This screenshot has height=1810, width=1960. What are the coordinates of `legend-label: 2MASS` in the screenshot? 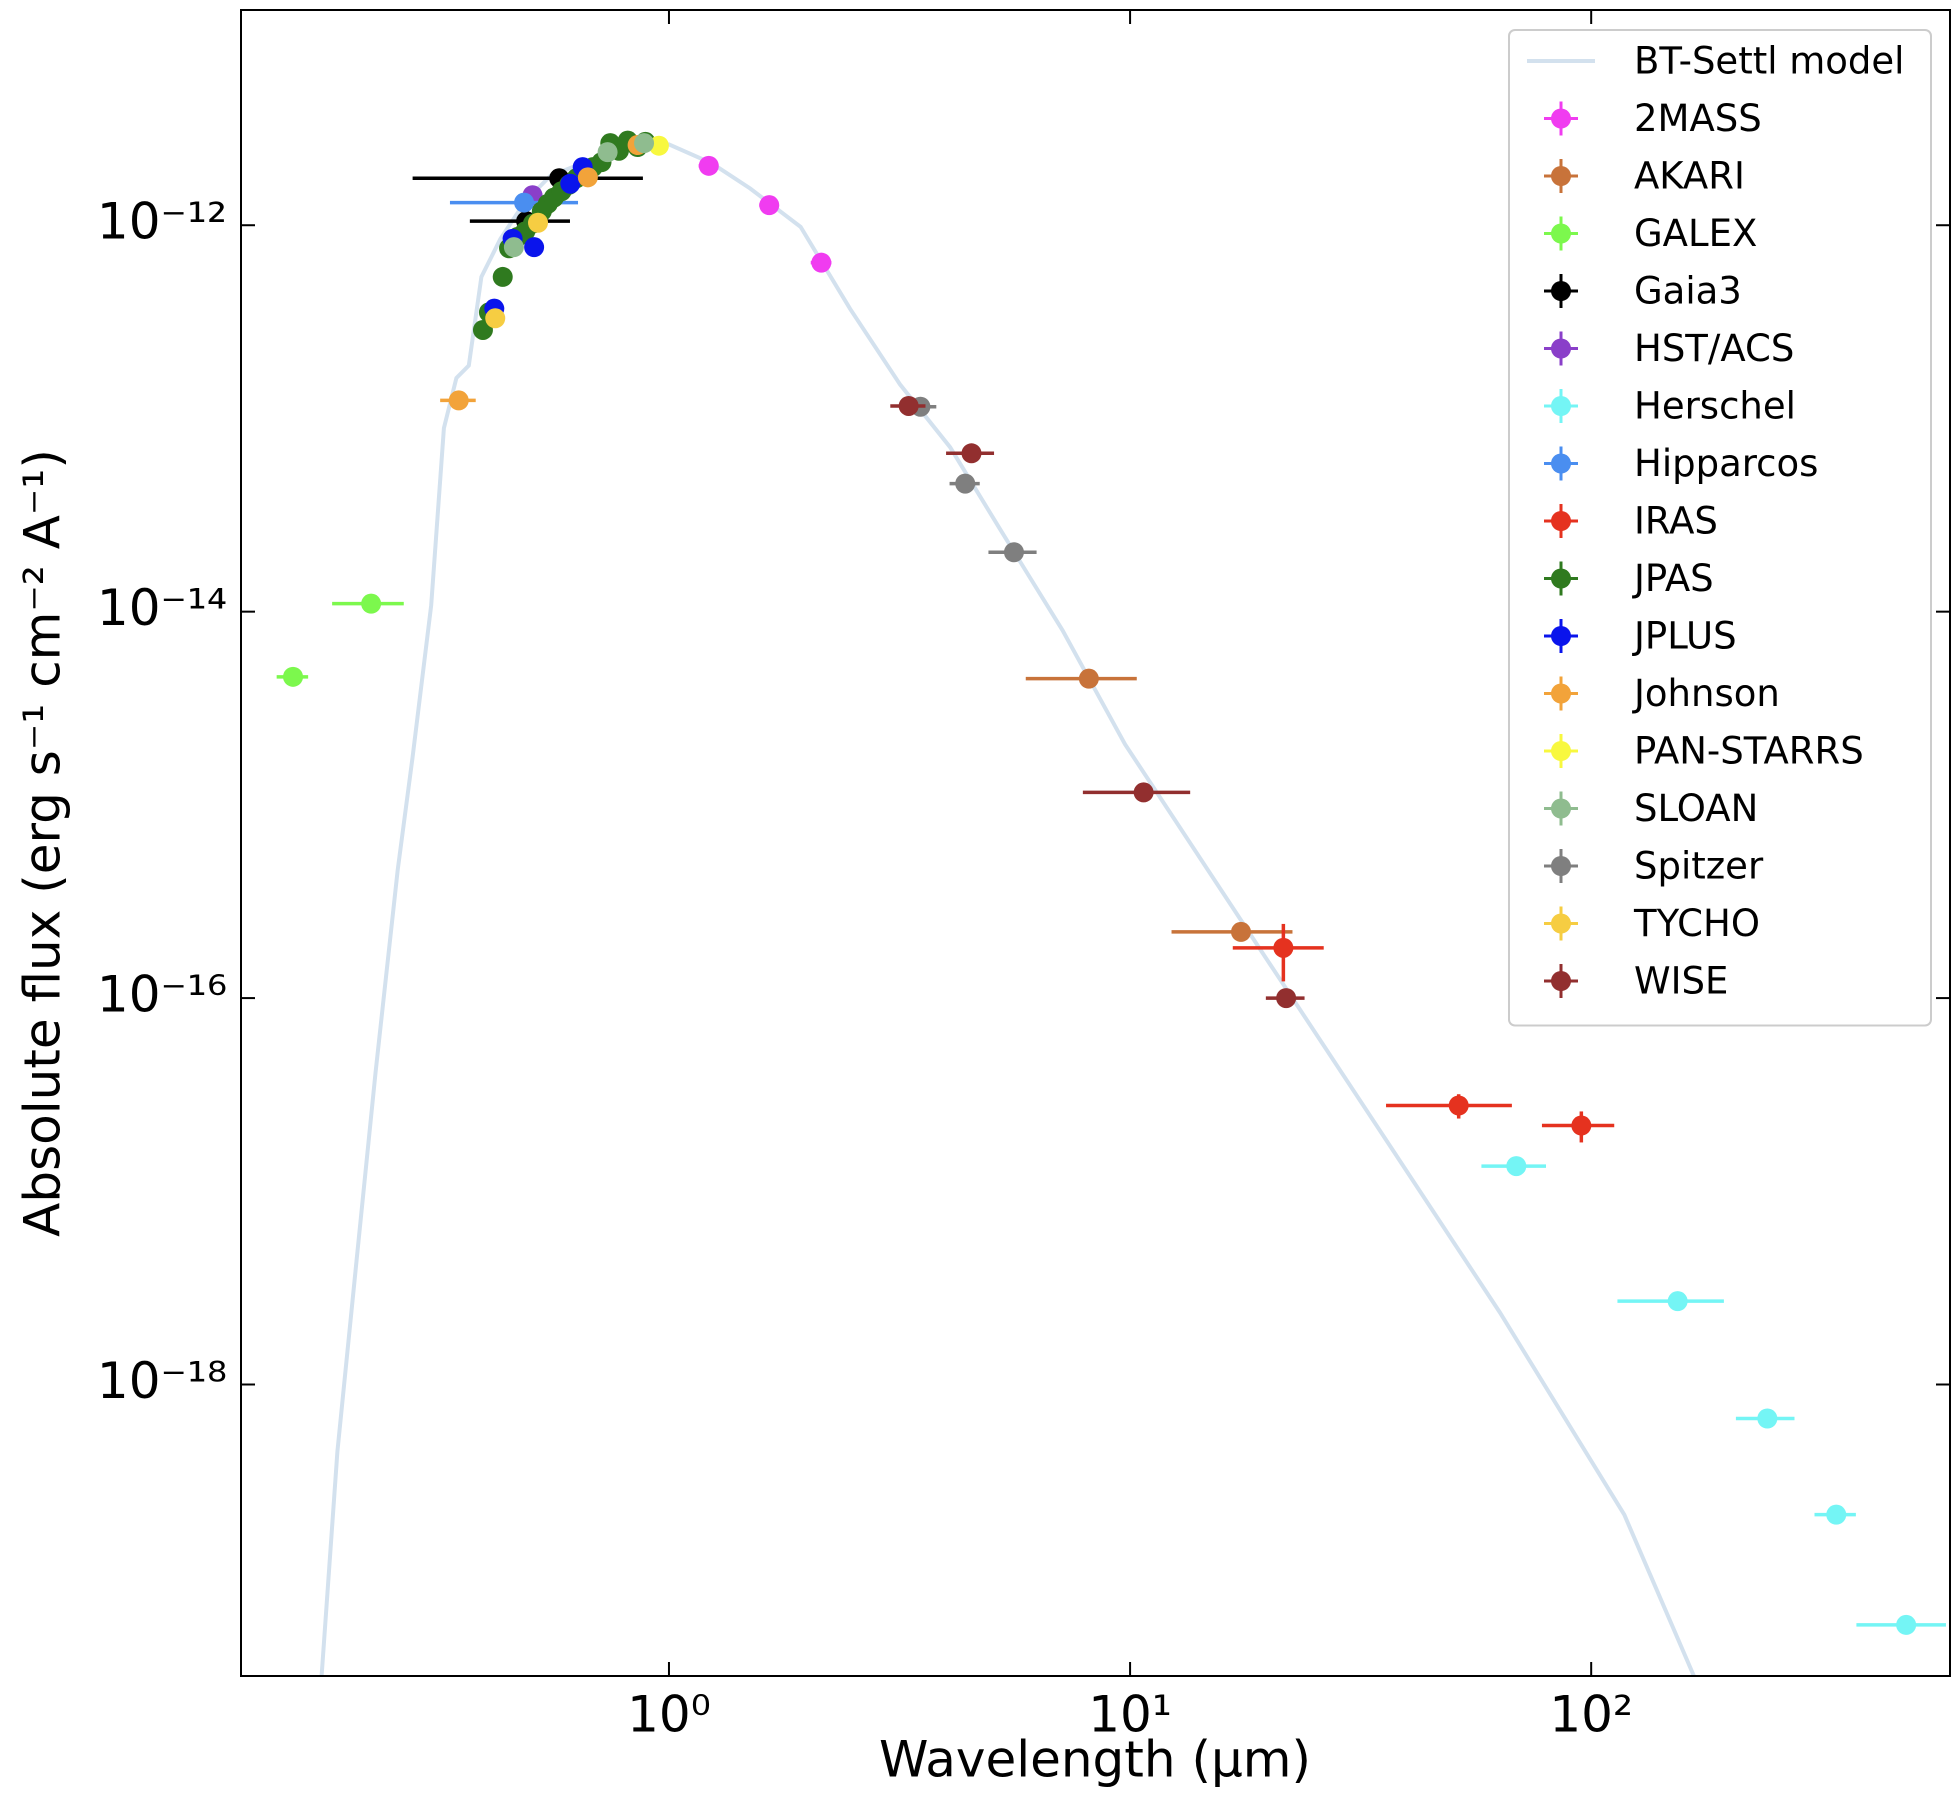 It's located at (1698, 118).